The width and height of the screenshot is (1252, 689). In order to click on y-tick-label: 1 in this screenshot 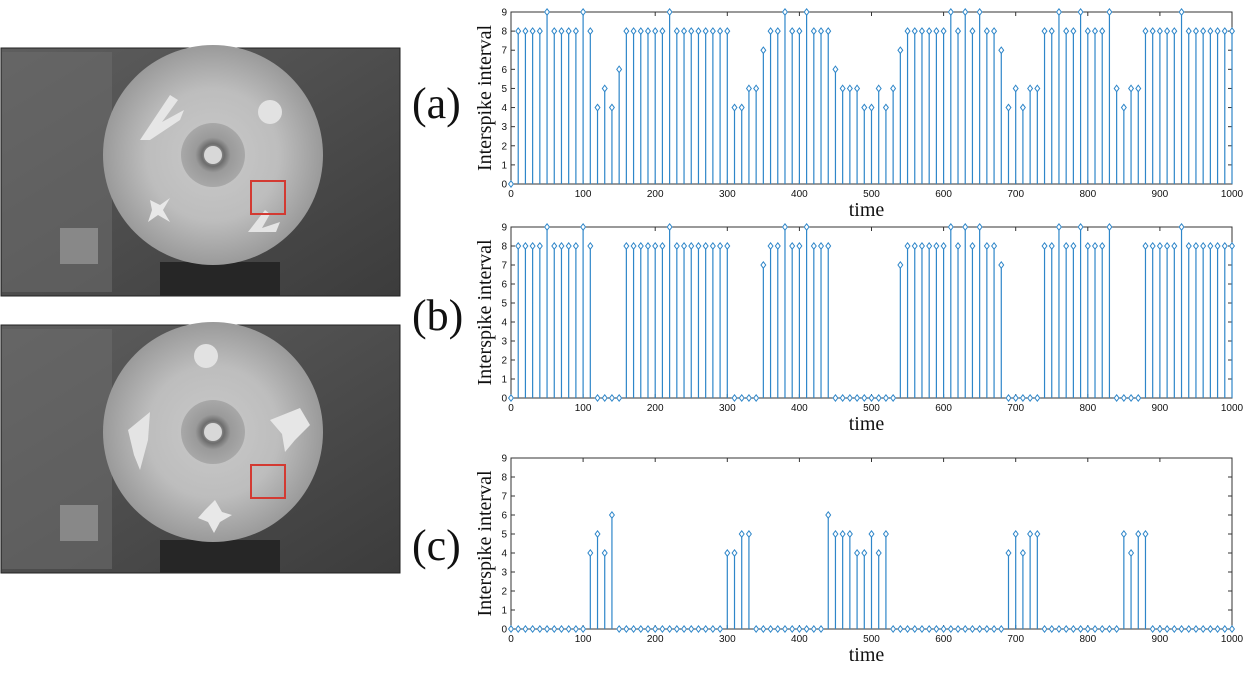, I will do `click(504, 165)`.